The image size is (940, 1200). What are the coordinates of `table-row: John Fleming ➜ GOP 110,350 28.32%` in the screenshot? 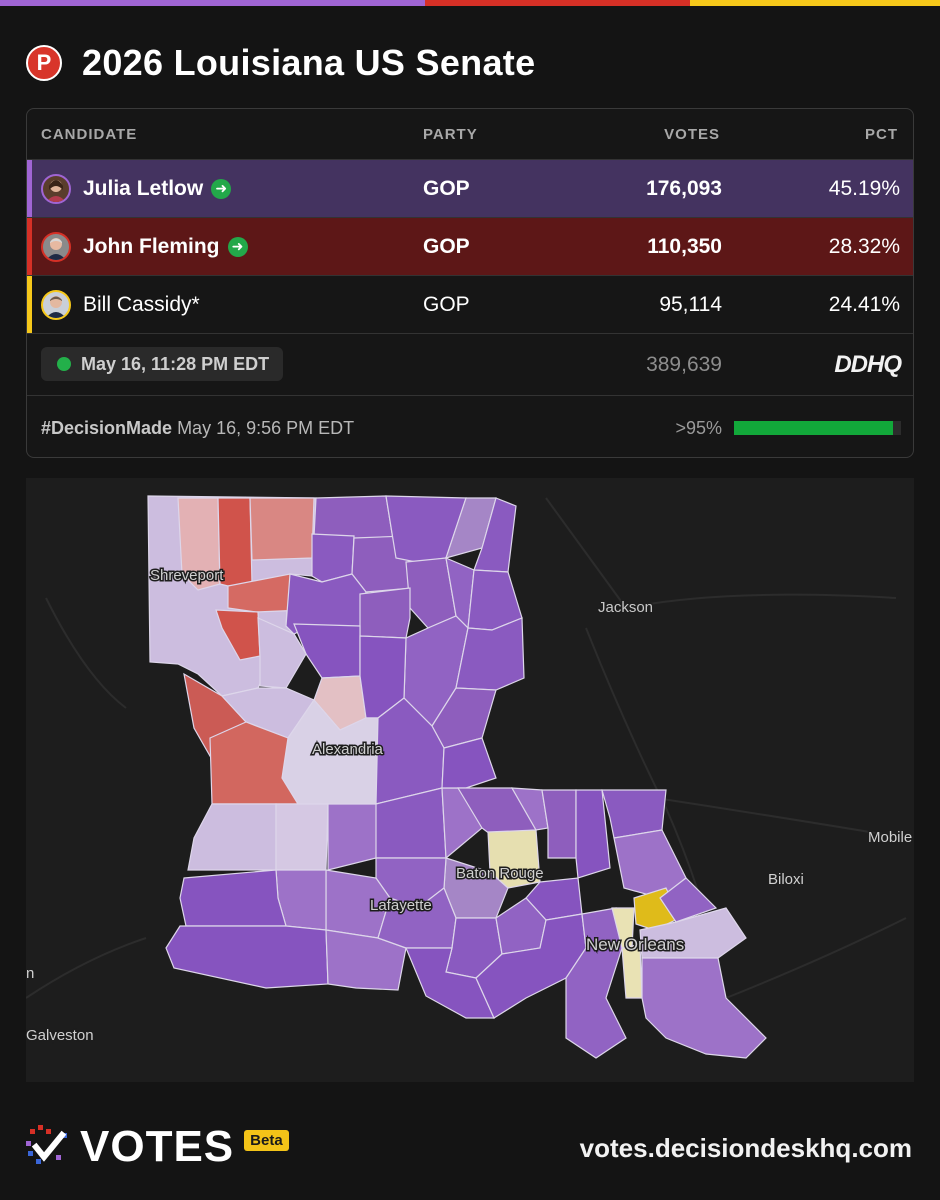 It's located at (470, 246).